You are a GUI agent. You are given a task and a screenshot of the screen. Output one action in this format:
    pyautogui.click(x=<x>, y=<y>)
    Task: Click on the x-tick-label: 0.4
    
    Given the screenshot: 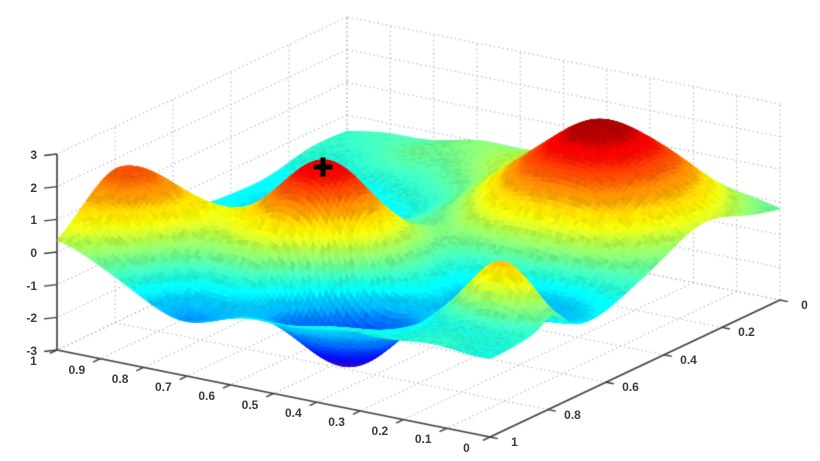 What is the action you would take?
    pyautogui.click(x=293, y=413)
    